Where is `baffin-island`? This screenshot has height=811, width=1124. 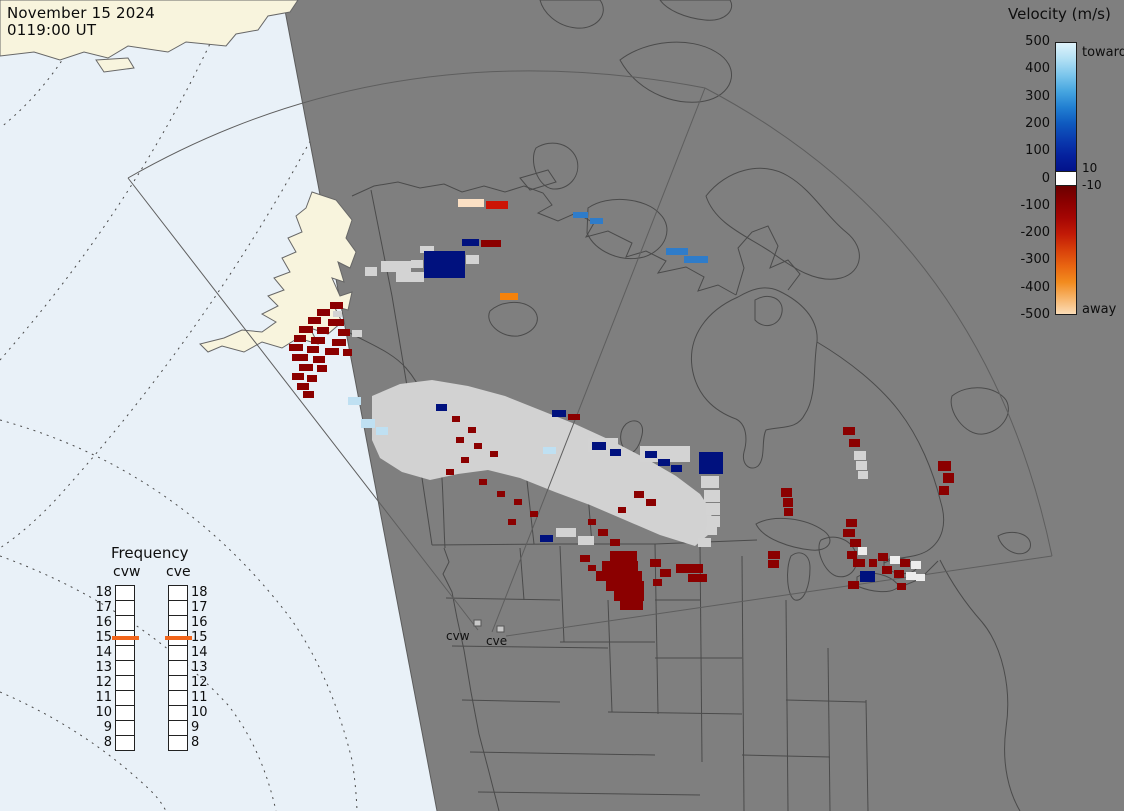 baffin-island is located at coordinates (782, 223).